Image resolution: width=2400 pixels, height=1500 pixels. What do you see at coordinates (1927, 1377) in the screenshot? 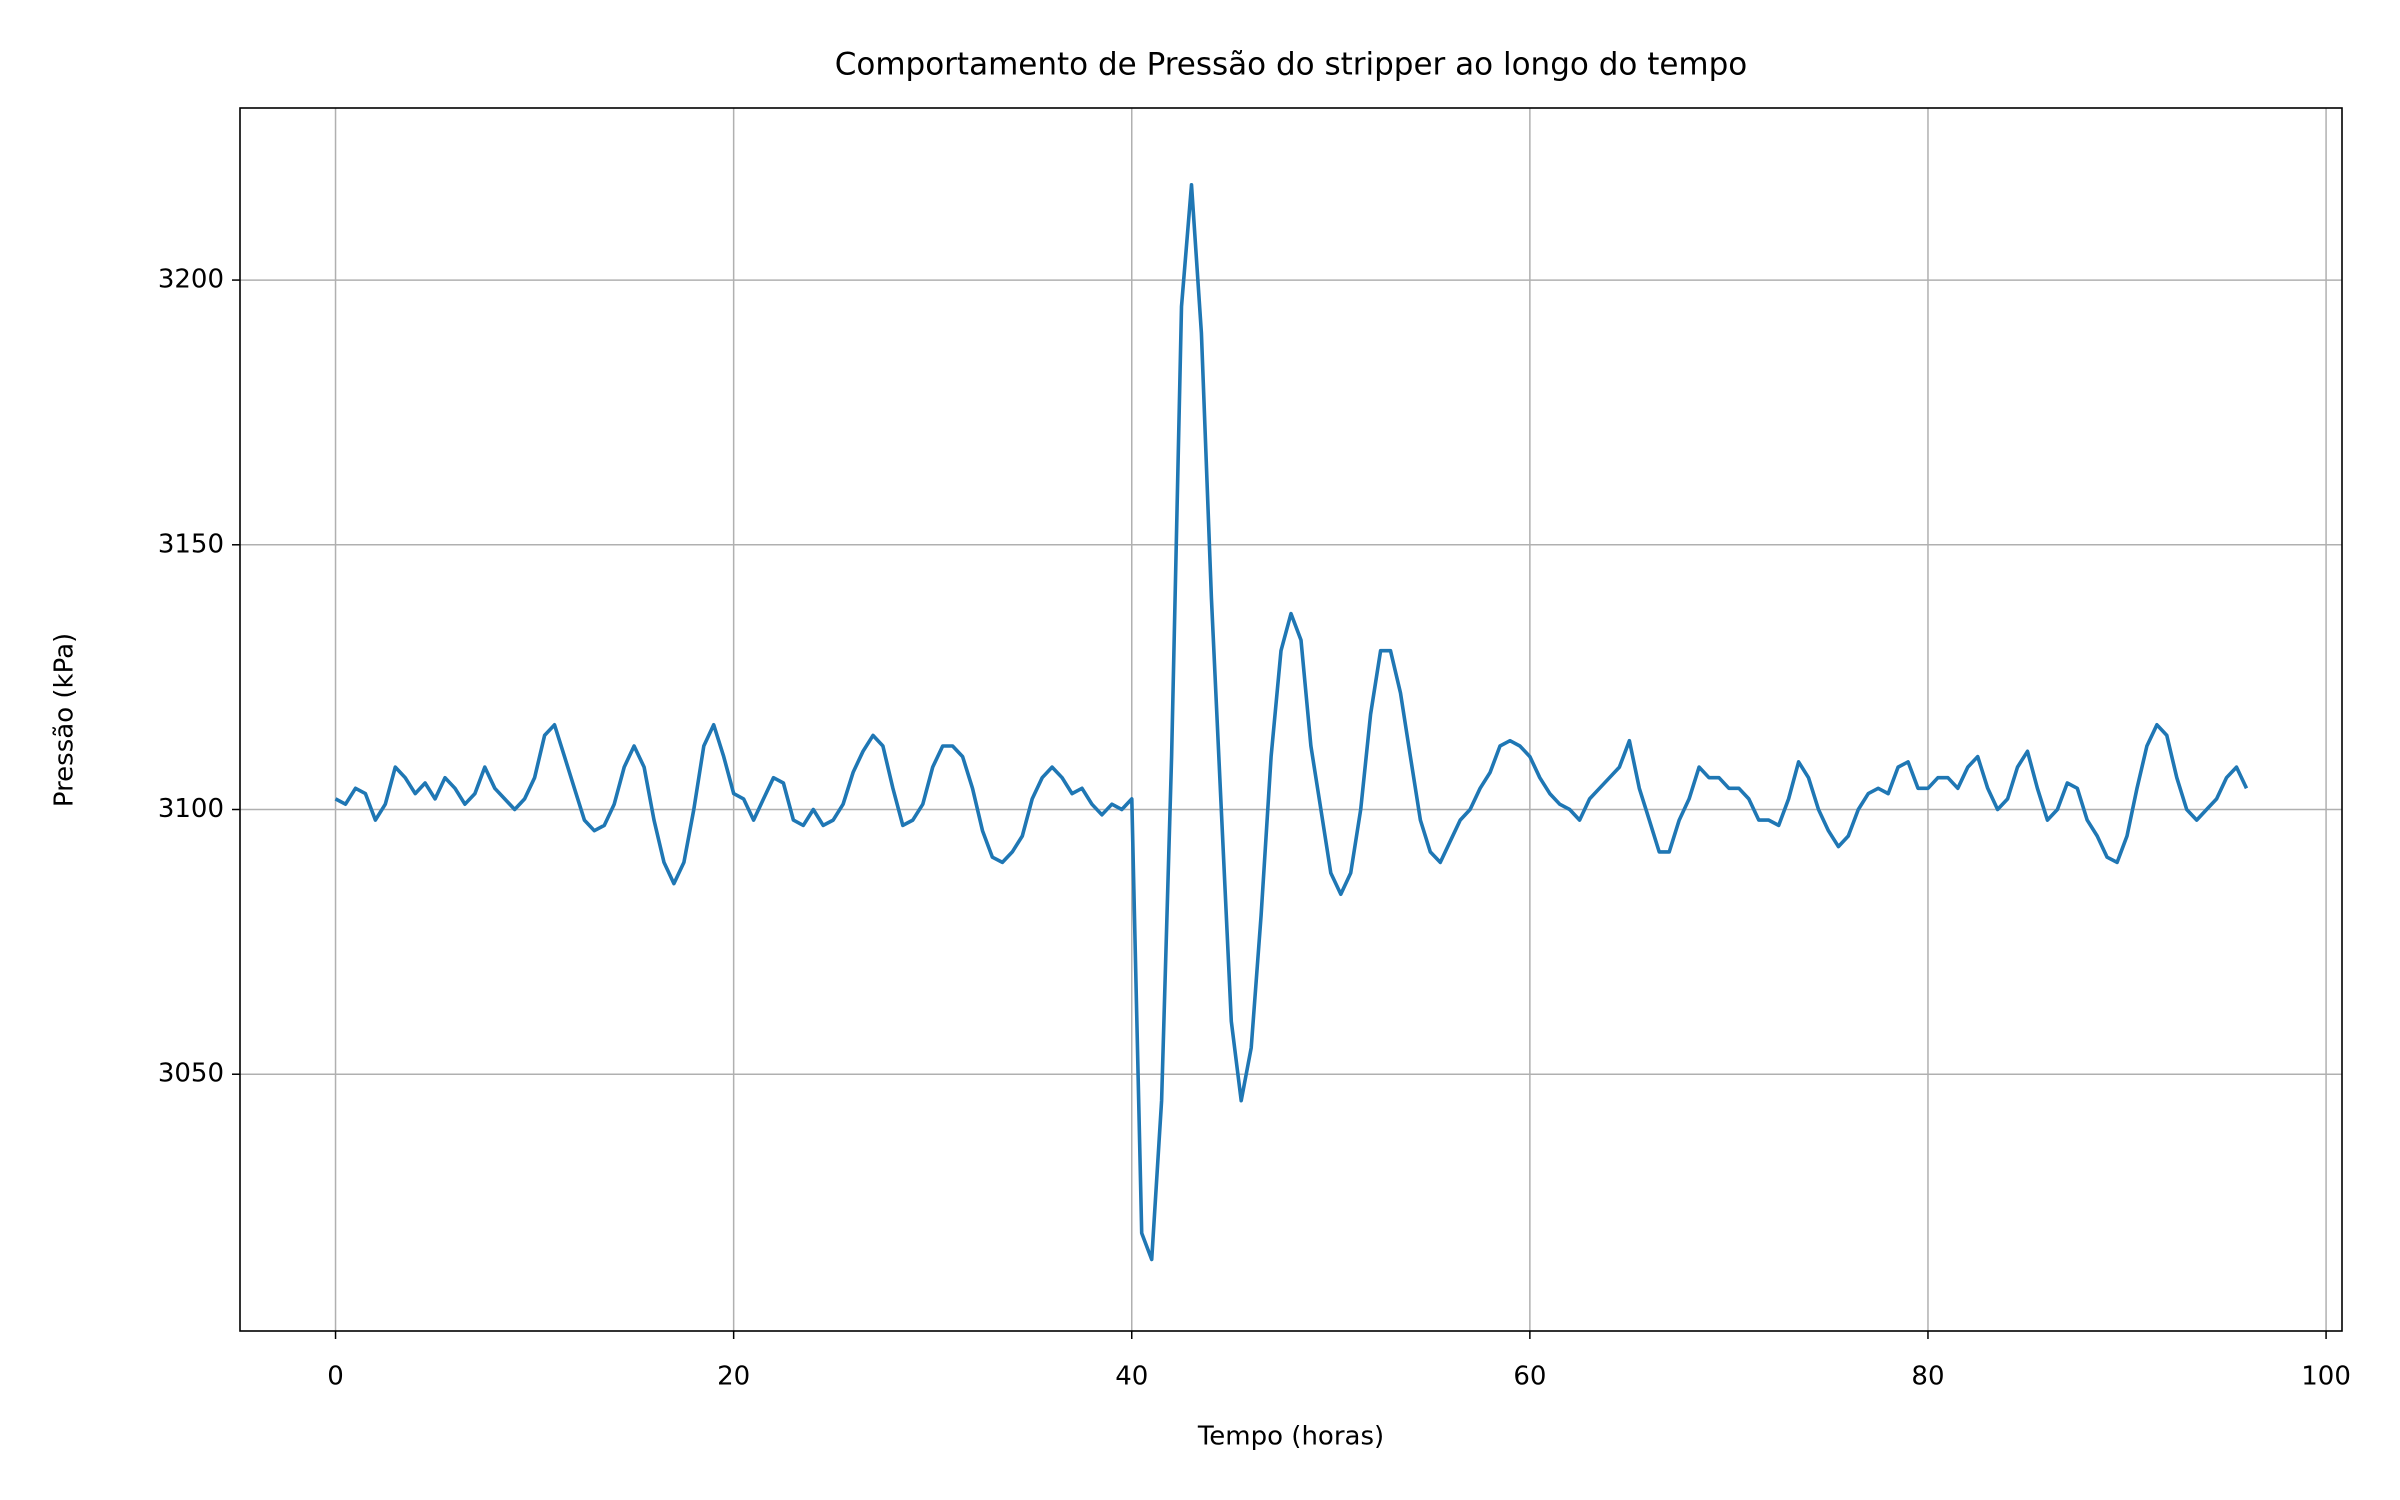
I see `x-tick-label: 80` at bounding box center [1927, 1377].